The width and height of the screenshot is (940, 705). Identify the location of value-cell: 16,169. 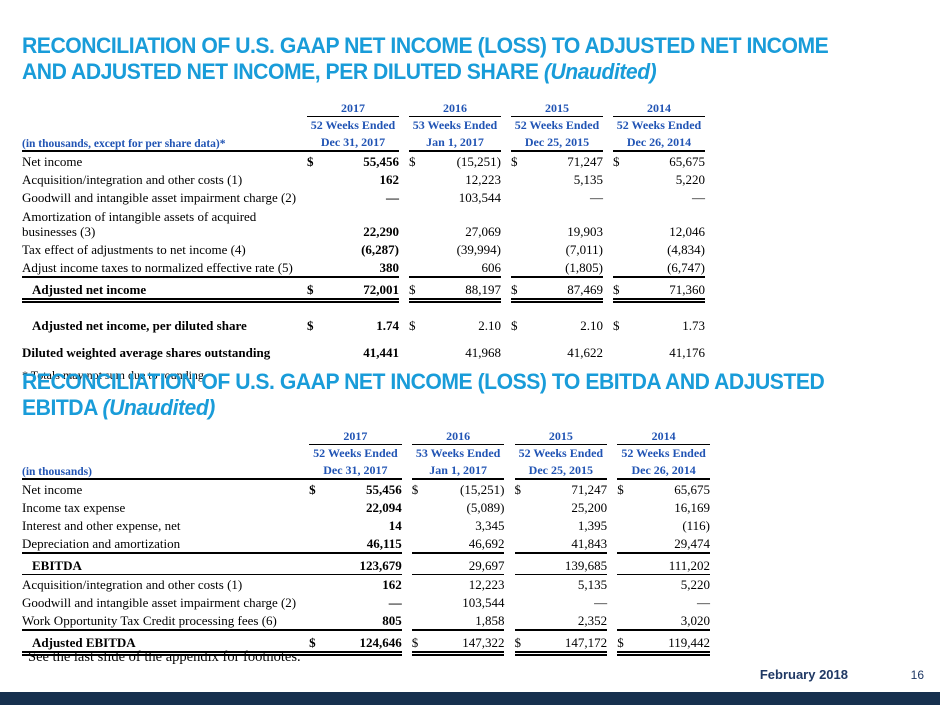
(692, 507).